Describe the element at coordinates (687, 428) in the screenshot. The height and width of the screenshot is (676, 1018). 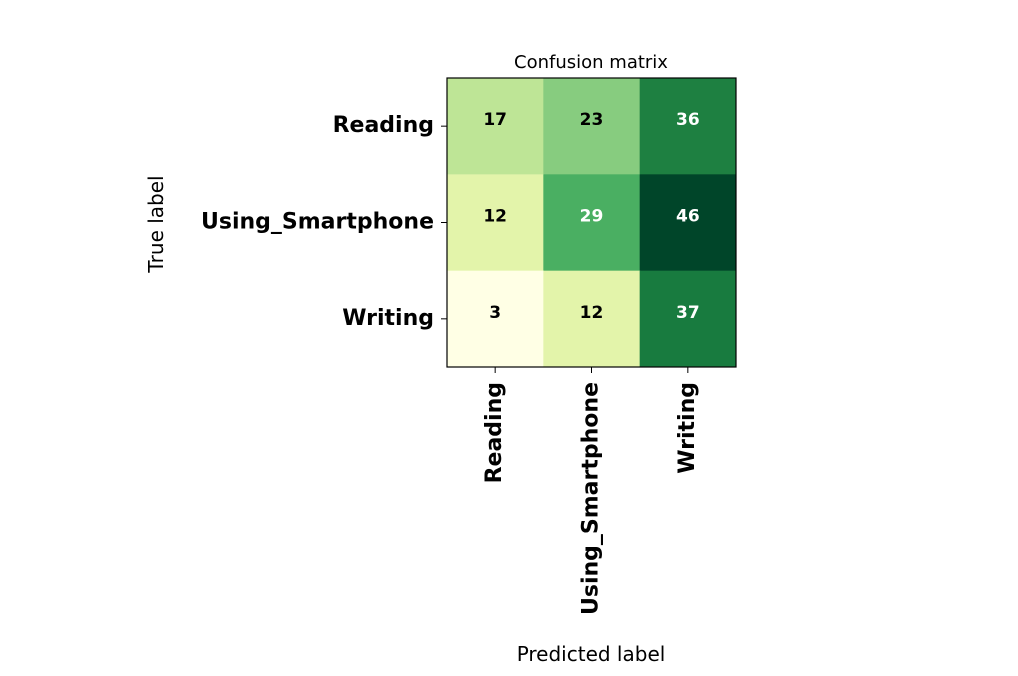
I see `x-tick-label: Writing` at that location.